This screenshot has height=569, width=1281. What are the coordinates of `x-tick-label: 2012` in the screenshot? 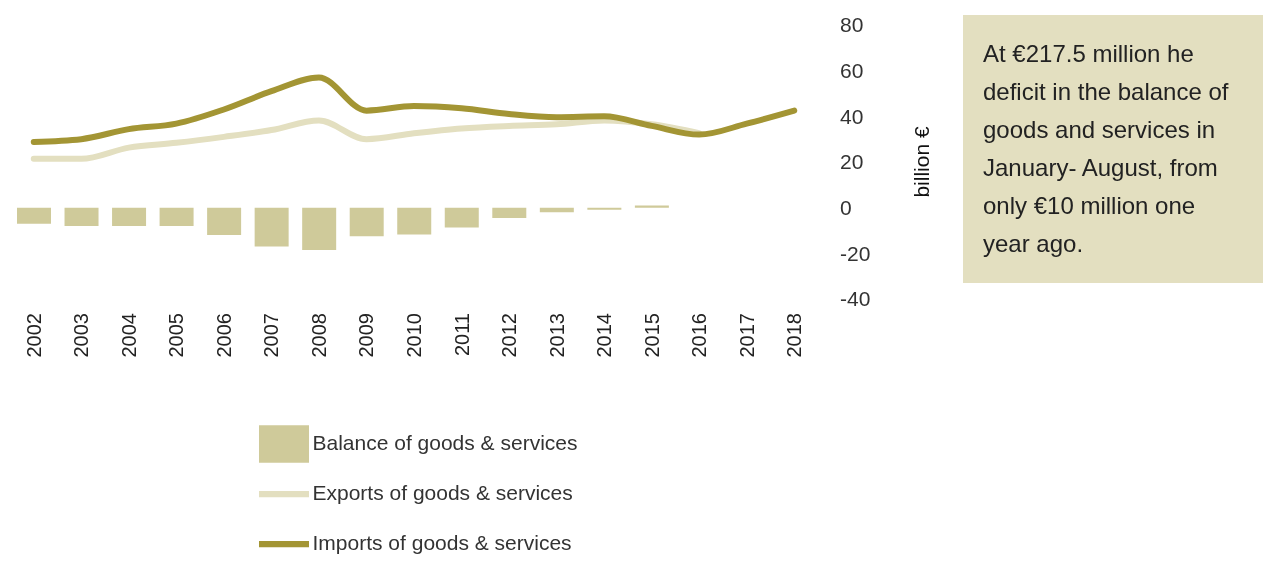 It's located at (509, 335).